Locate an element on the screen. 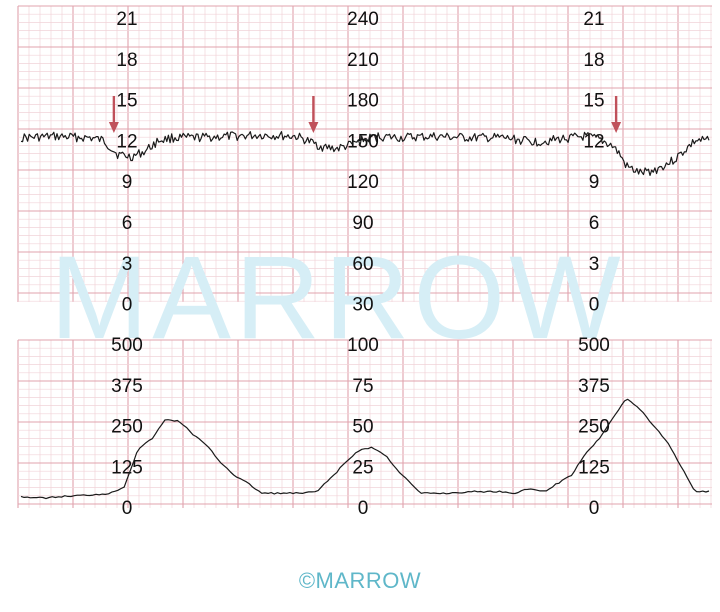  tick-label: 25 is located at coordinates (362, 467).